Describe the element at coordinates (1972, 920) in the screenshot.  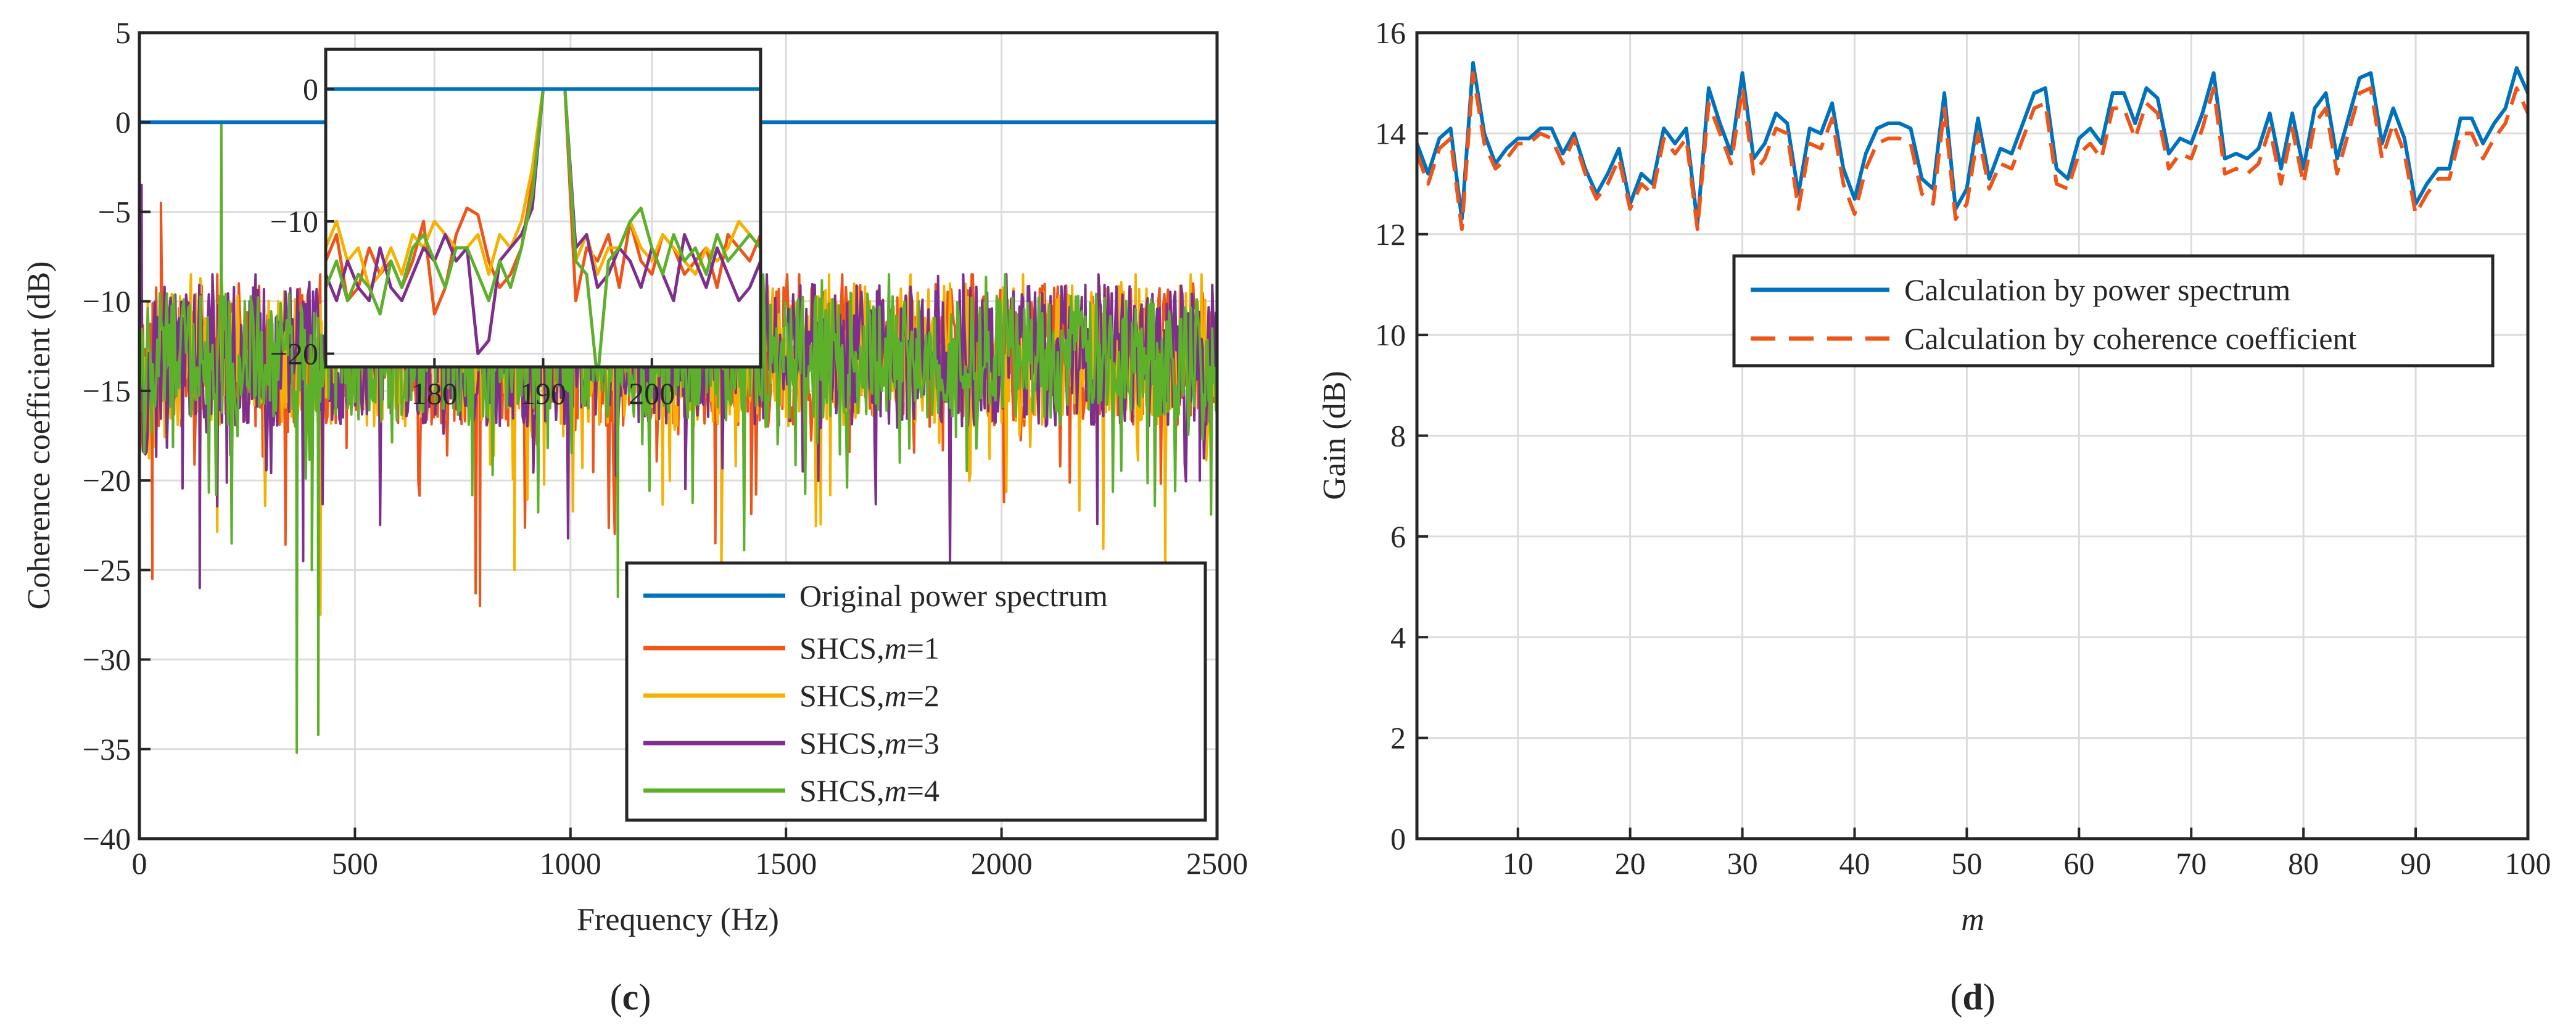
I see `x-axis-label-d: m` at that location.